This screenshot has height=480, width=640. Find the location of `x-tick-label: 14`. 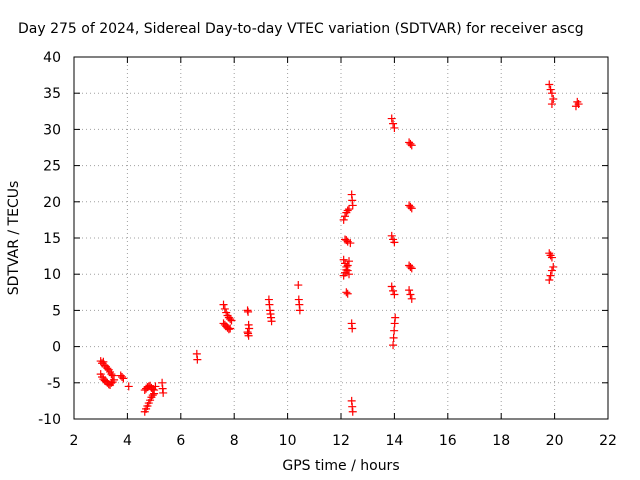

x-tick-label: 14 is located at coordinates (394, 441).